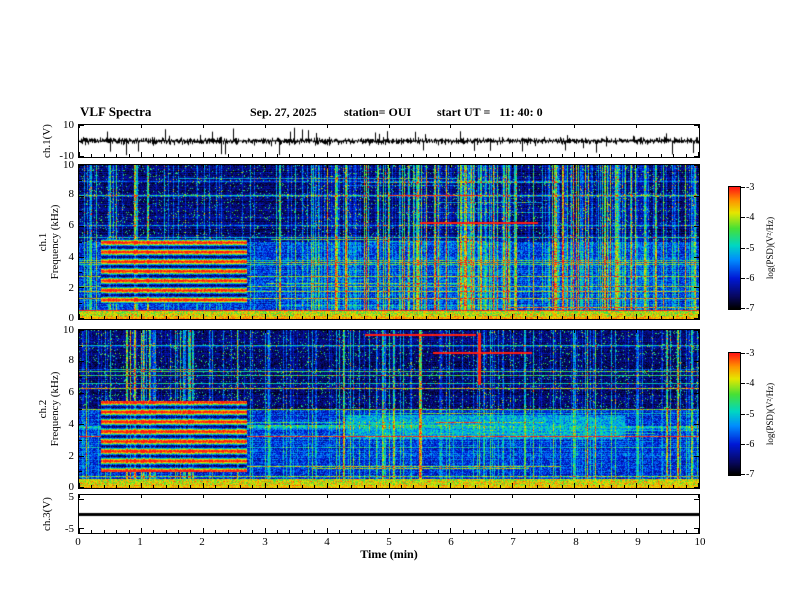 The width and height of the screenshot is (792, 612). I want to click on ch3-waveform-panel, so click(389, 514).